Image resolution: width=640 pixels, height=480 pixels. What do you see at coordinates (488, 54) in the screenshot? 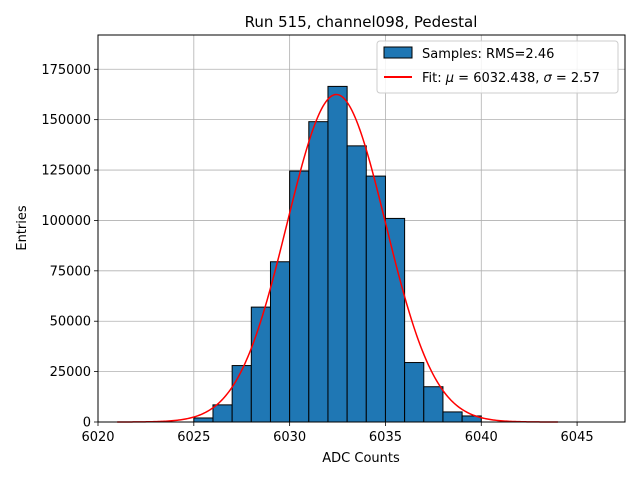
I see `legend-histogram-label: Samples: RMS=2.46` at bounding box center [488, 54].